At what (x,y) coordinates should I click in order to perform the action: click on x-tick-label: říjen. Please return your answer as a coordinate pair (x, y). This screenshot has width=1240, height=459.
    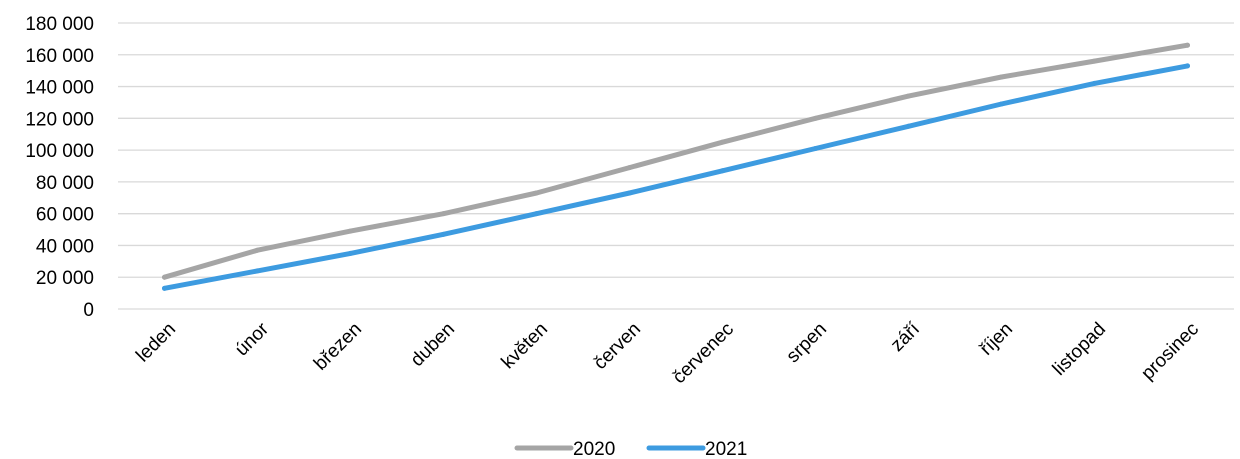
    Looking at the image, I should click on (996, 339).